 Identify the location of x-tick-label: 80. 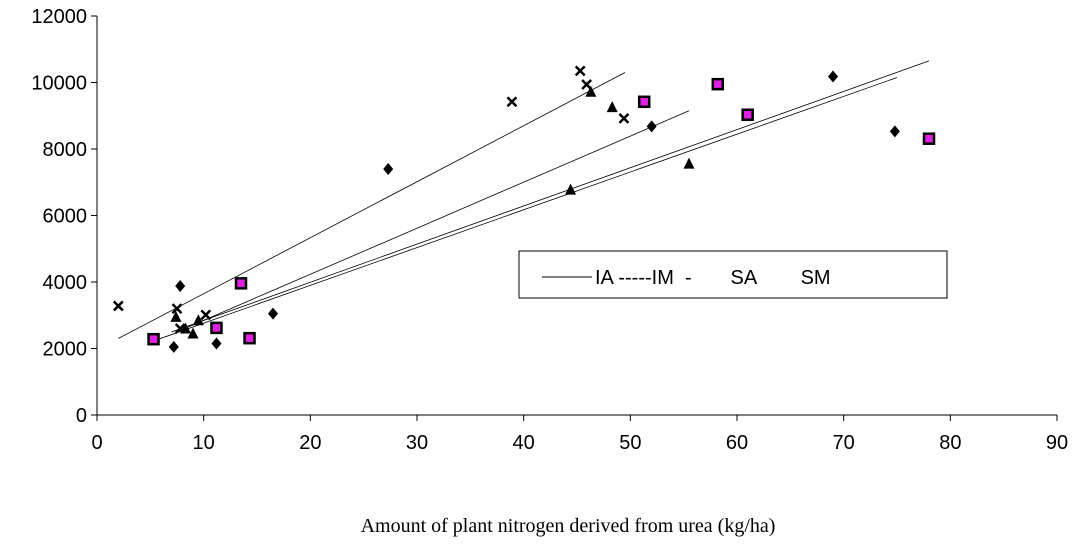
(950, 443).